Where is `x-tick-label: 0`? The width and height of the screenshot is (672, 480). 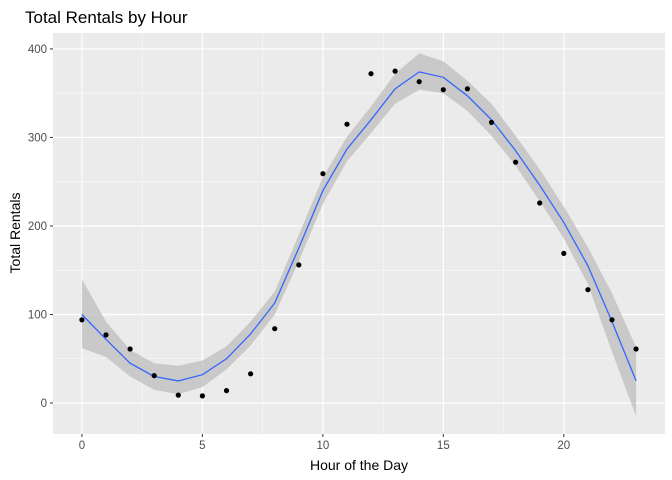
x-tick-label: 0 is located at coordinates (82, 446).